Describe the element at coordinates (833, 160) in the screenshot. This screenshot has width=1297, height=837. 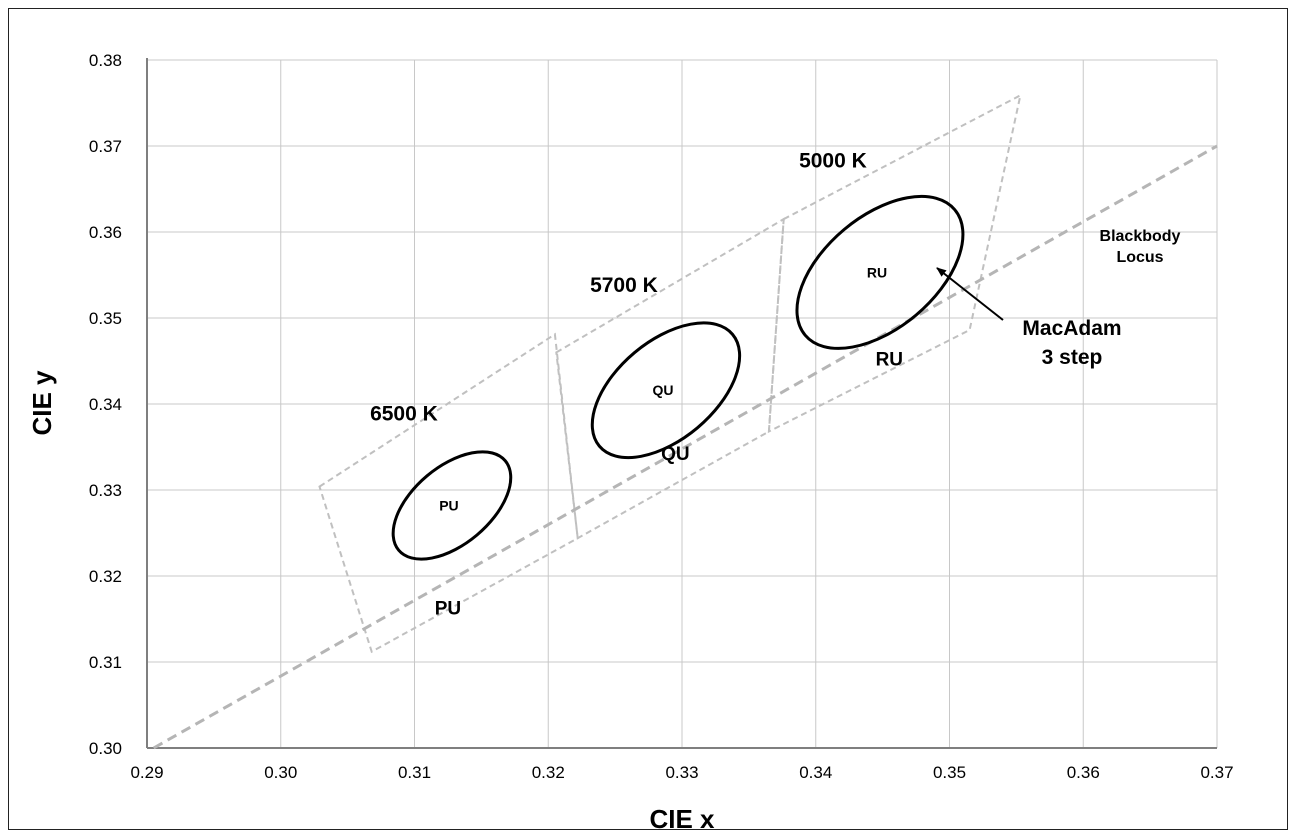
I see `cct-label-ru: 5000 K` at that location.